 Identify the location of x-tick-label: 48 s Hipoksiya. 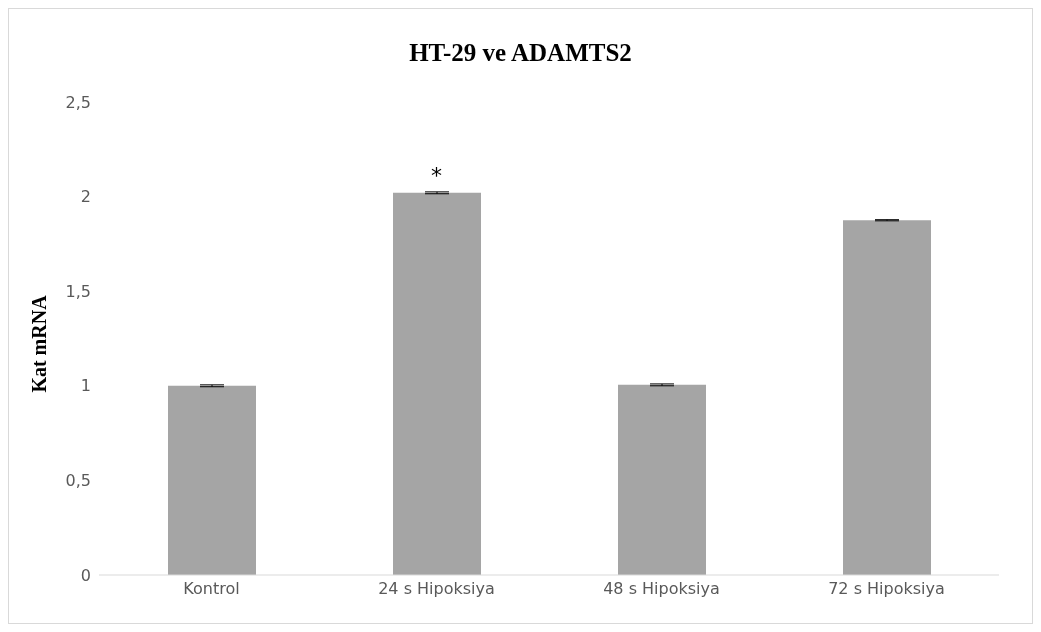
(661, 589).